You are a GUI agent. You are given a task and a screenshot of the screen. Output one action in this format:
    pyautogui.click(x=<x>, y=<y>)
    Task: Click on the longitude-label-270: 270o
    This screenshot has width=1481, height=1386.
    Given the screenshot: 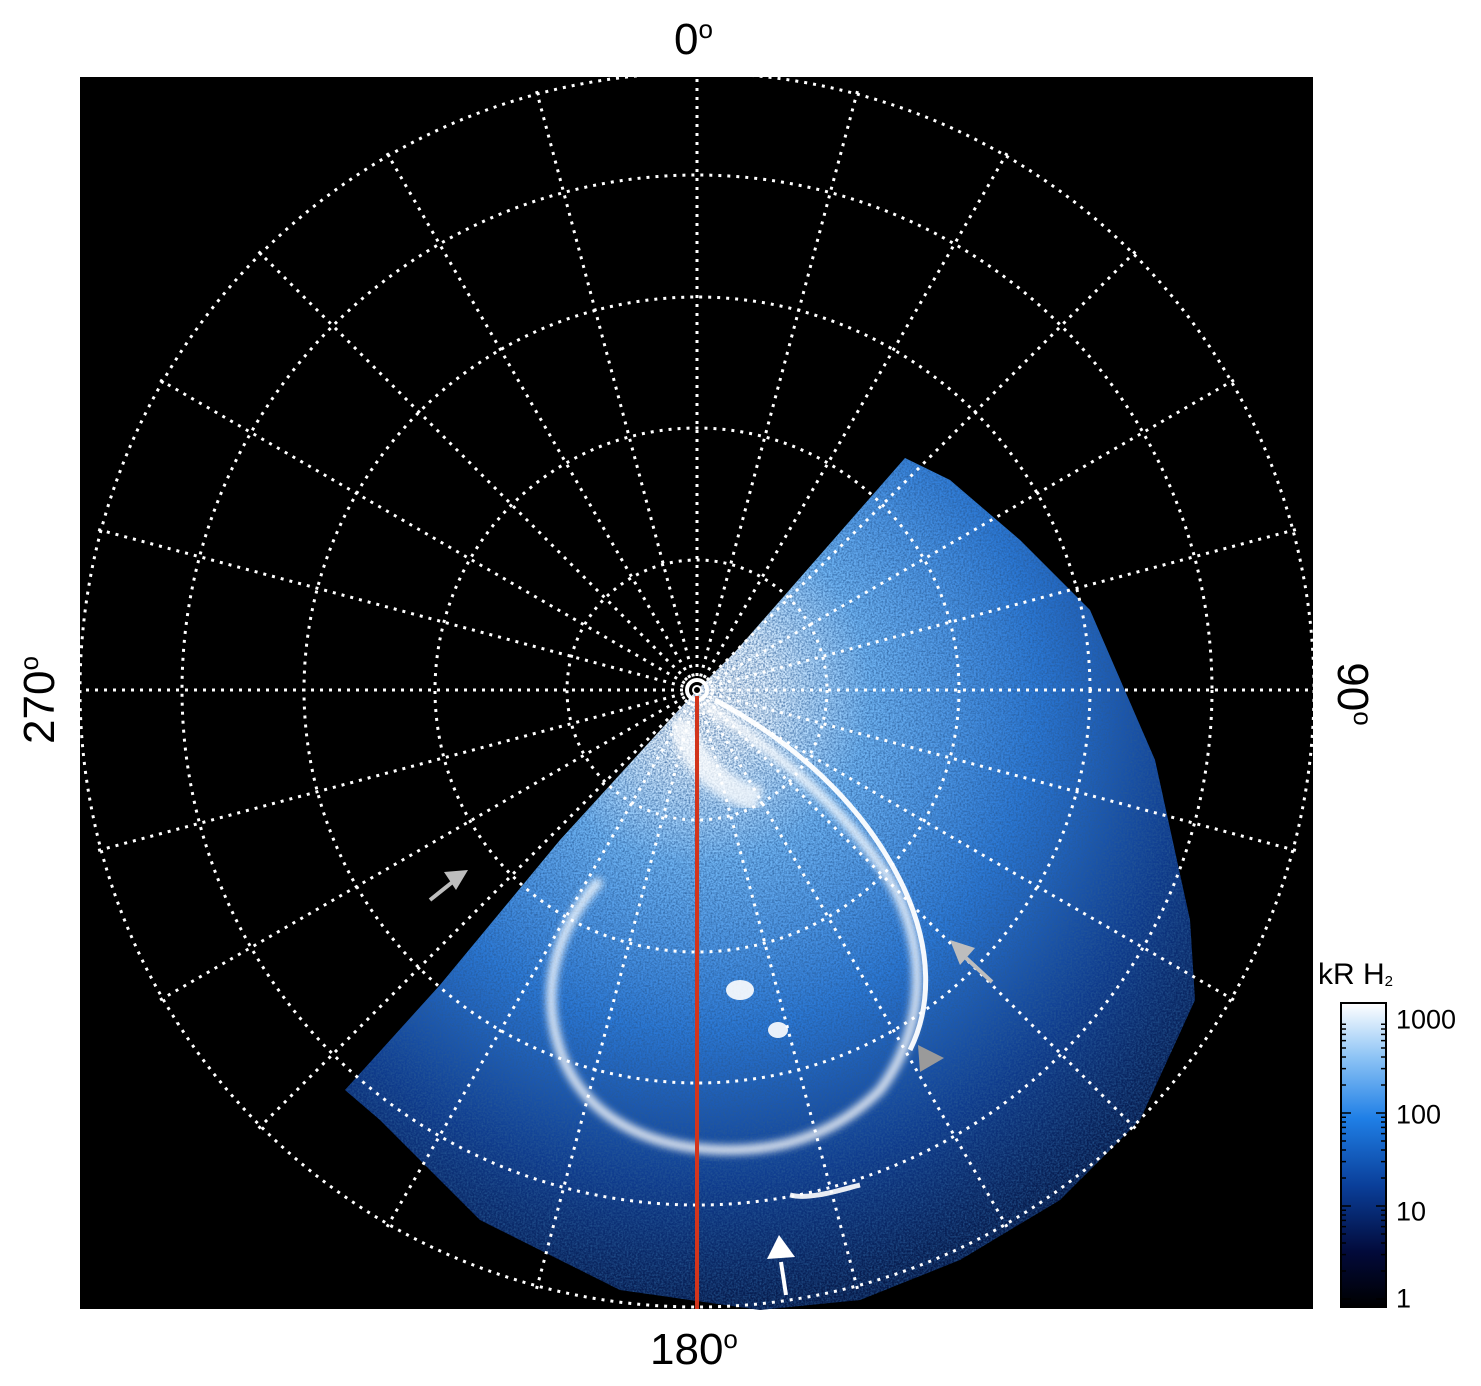 What is the action you would take?
    pyautogui.click(x=39, y=700)
    